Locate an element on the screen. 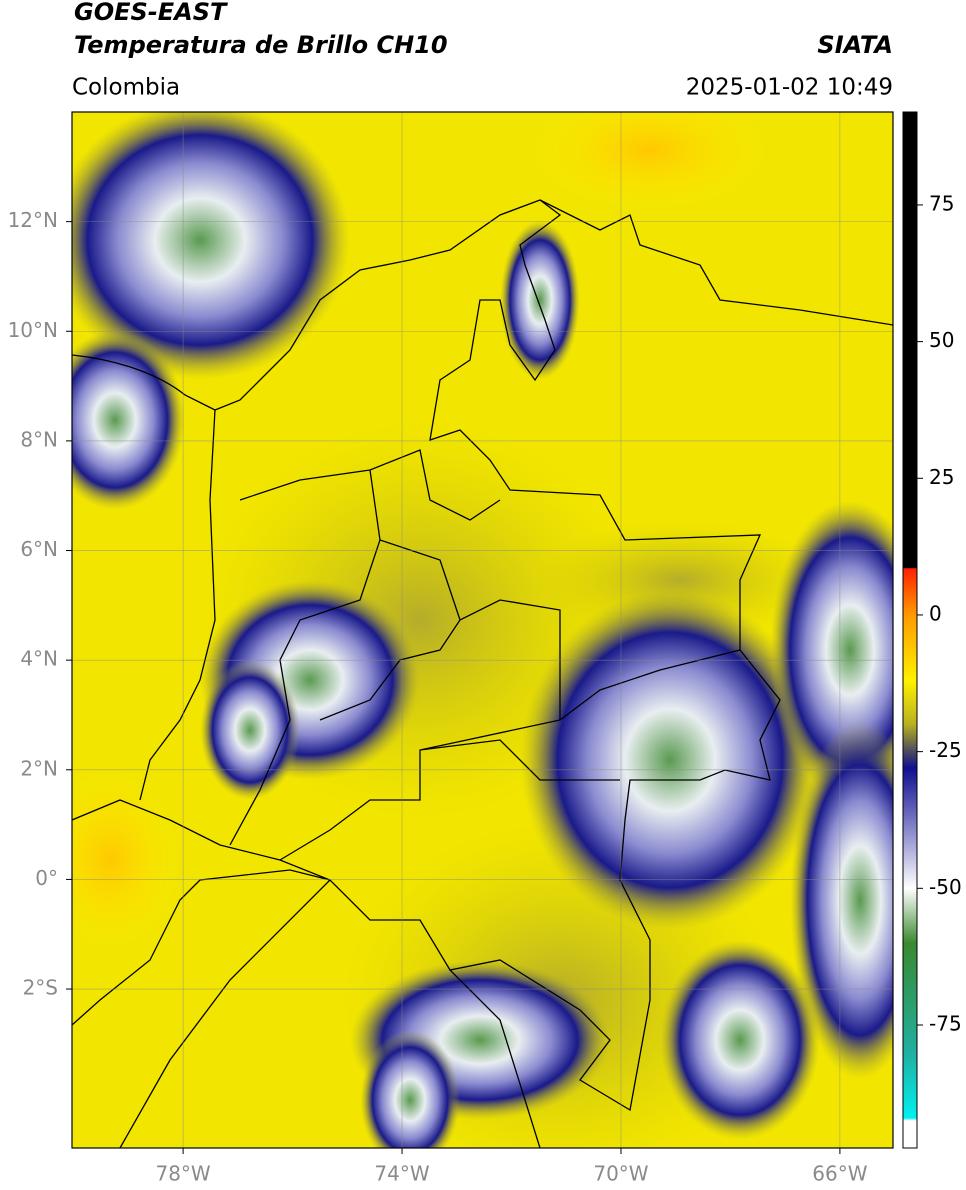  y-tick-label: 2°S is located at coordinates (40, 988).